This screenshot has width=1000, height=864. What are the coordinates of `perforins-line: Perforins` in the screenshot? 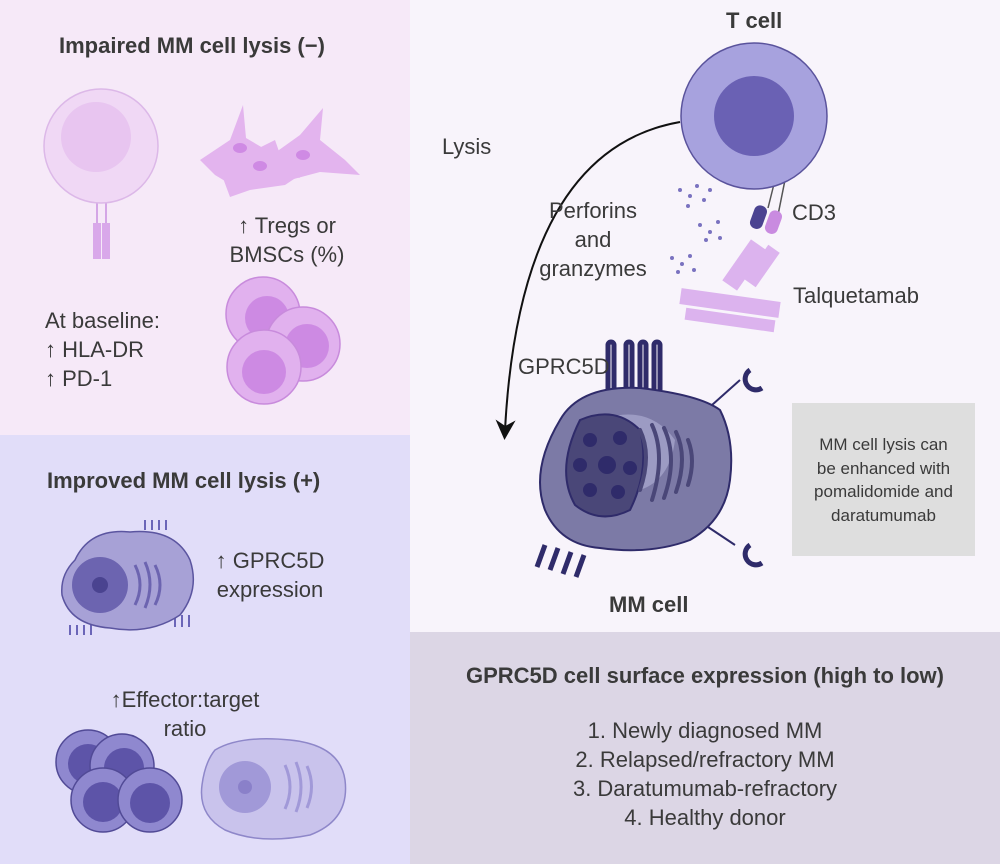 It's located at (593, 210).